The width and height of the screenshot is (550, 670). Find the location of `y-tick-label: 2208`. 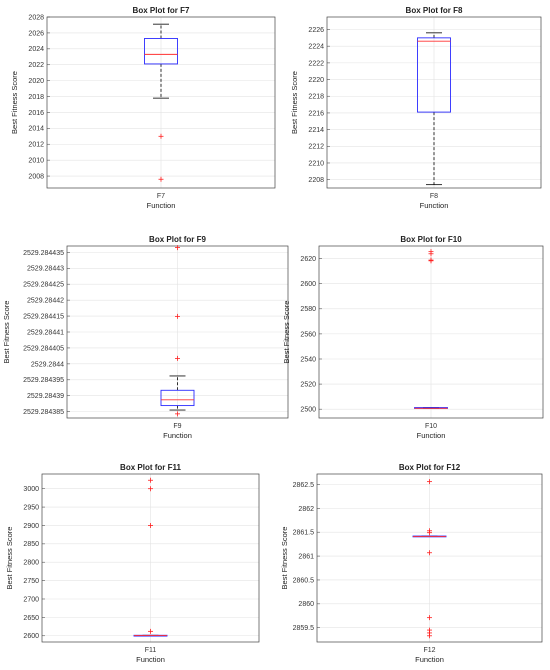

y-tick-label: 2208 is located at coordinates (316, 180).